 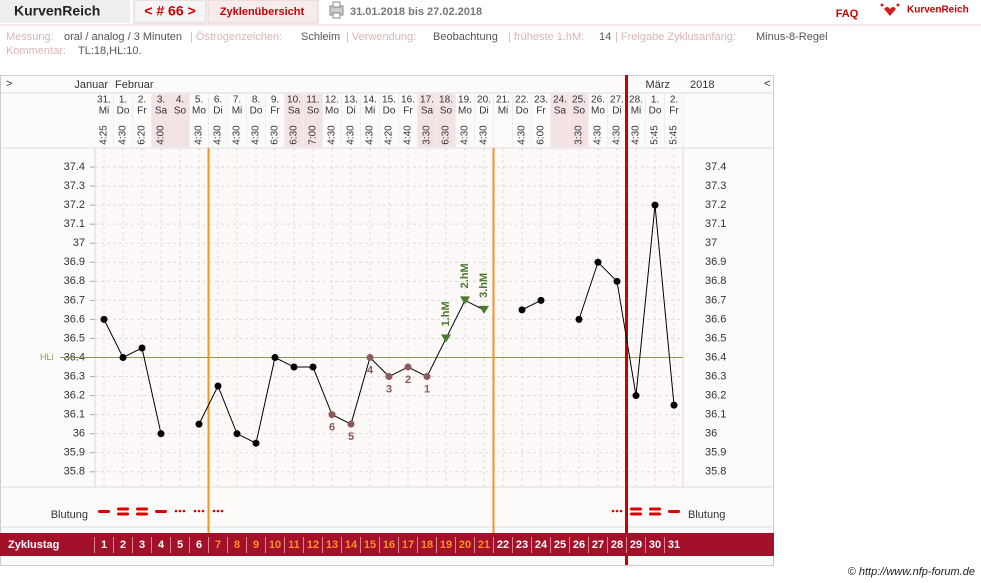 I want to click on cycle-day: 16, so click(x=389, y=545).